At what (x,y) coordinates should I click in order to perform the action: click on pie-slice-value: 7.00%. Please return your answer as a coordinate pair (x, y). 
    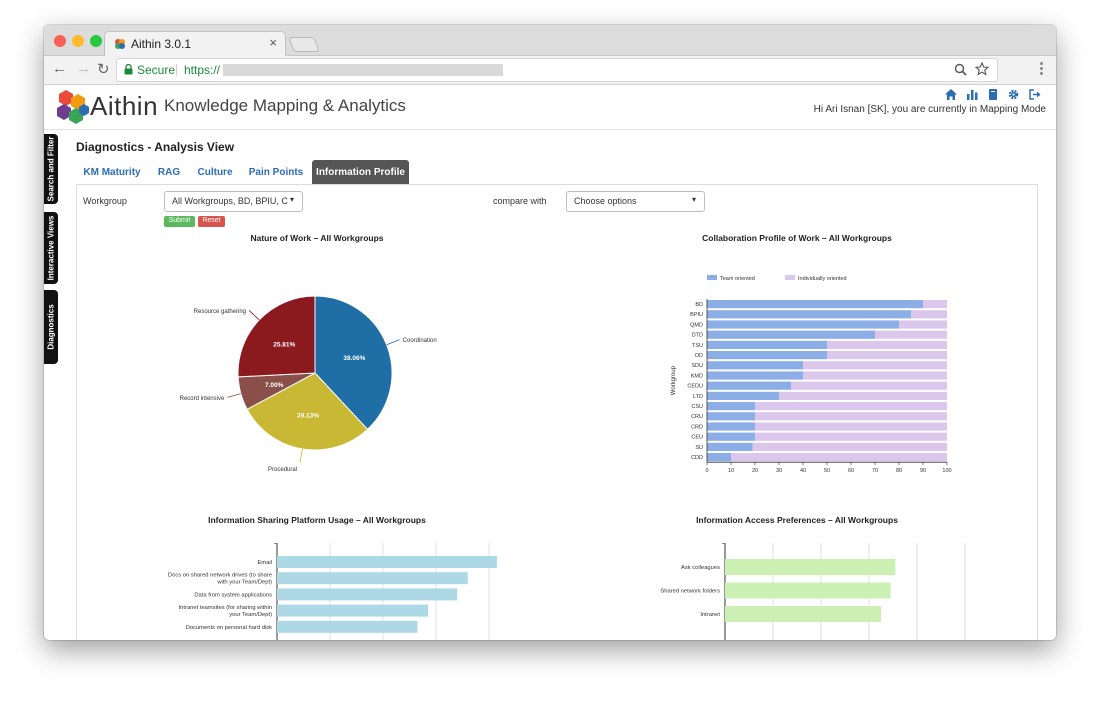
    Looking at the image, I should click on (274, 385).